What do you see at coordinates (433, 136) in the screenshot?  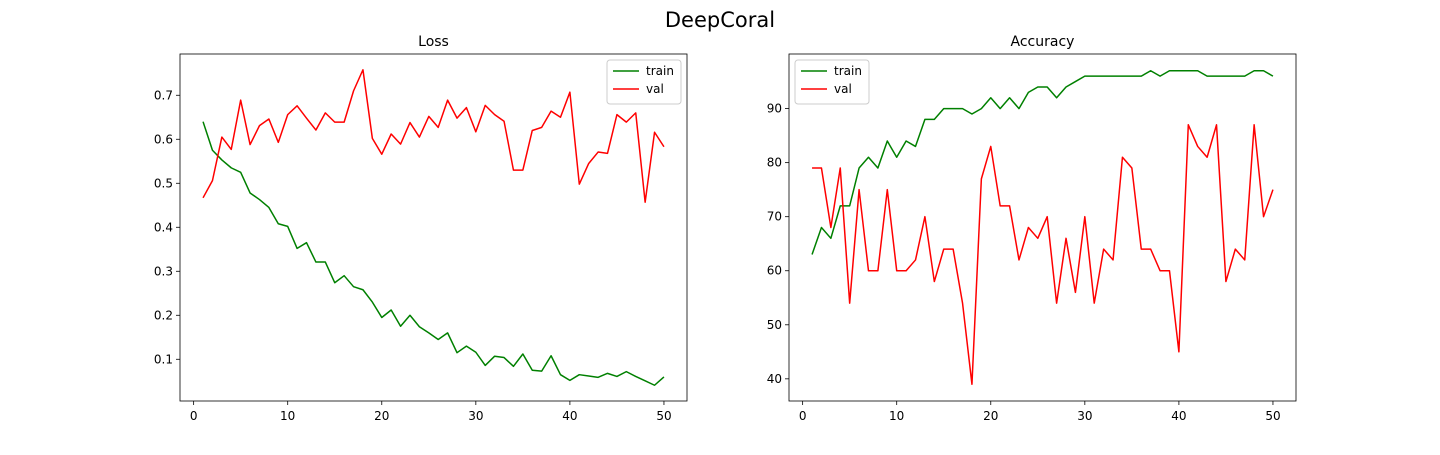 I see `series-line-val` at bounding box center [433, 136].